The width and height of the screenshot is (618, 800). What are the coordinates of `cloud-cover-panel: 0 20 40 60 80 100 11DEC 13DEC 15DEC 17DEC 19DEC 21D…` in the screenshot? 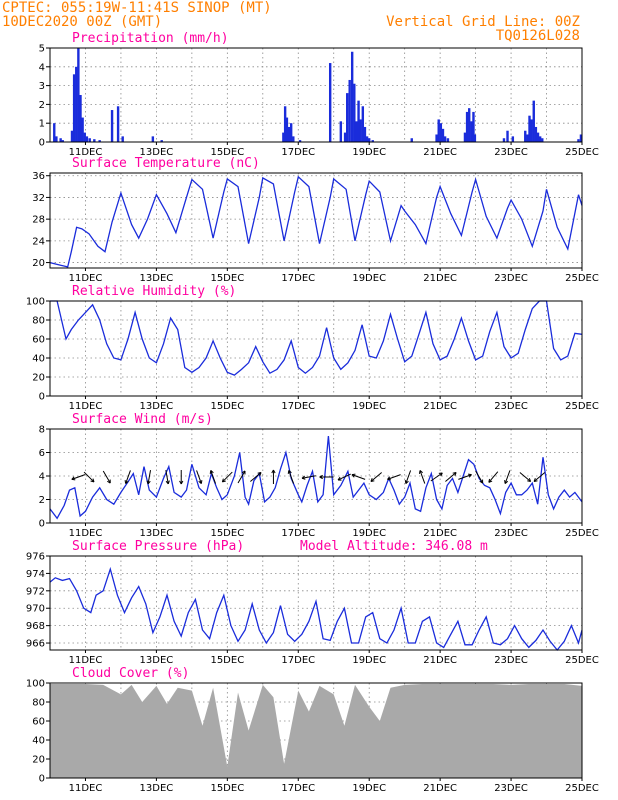 It's located at (312, 730).